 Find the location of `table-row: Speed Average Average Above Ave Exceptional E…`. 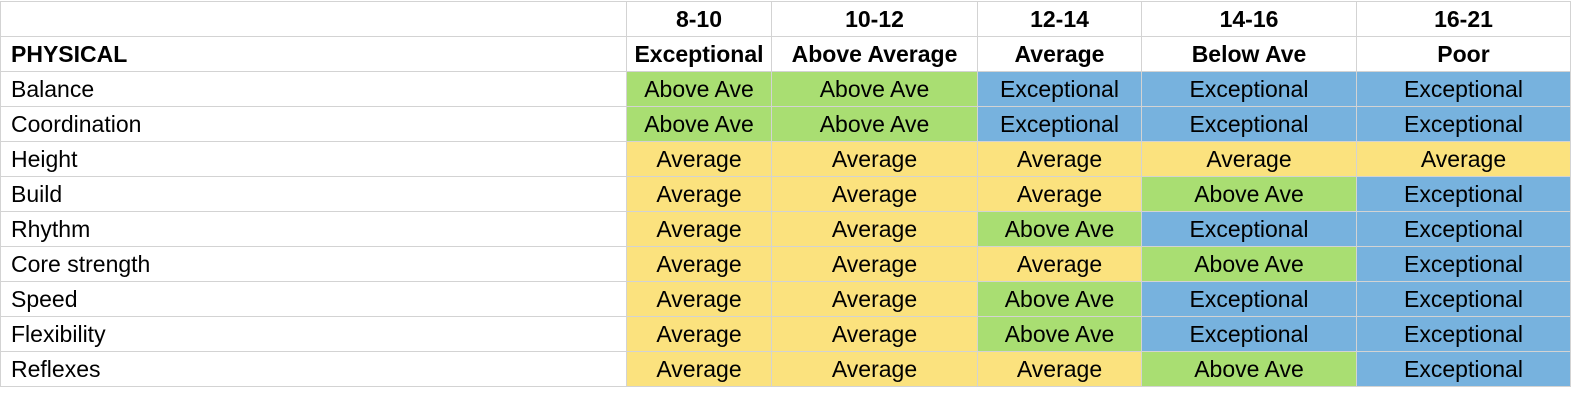

table-row: Speed Average Average Above Ave Exceptional E… is located at coordinates (785, 299).